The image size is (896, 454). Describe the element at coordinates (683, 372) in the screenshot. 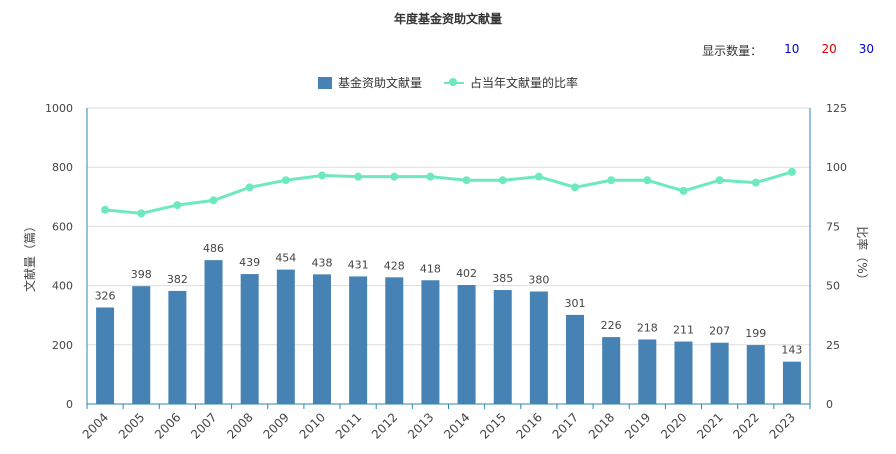

I see `bar-2020` at that location.